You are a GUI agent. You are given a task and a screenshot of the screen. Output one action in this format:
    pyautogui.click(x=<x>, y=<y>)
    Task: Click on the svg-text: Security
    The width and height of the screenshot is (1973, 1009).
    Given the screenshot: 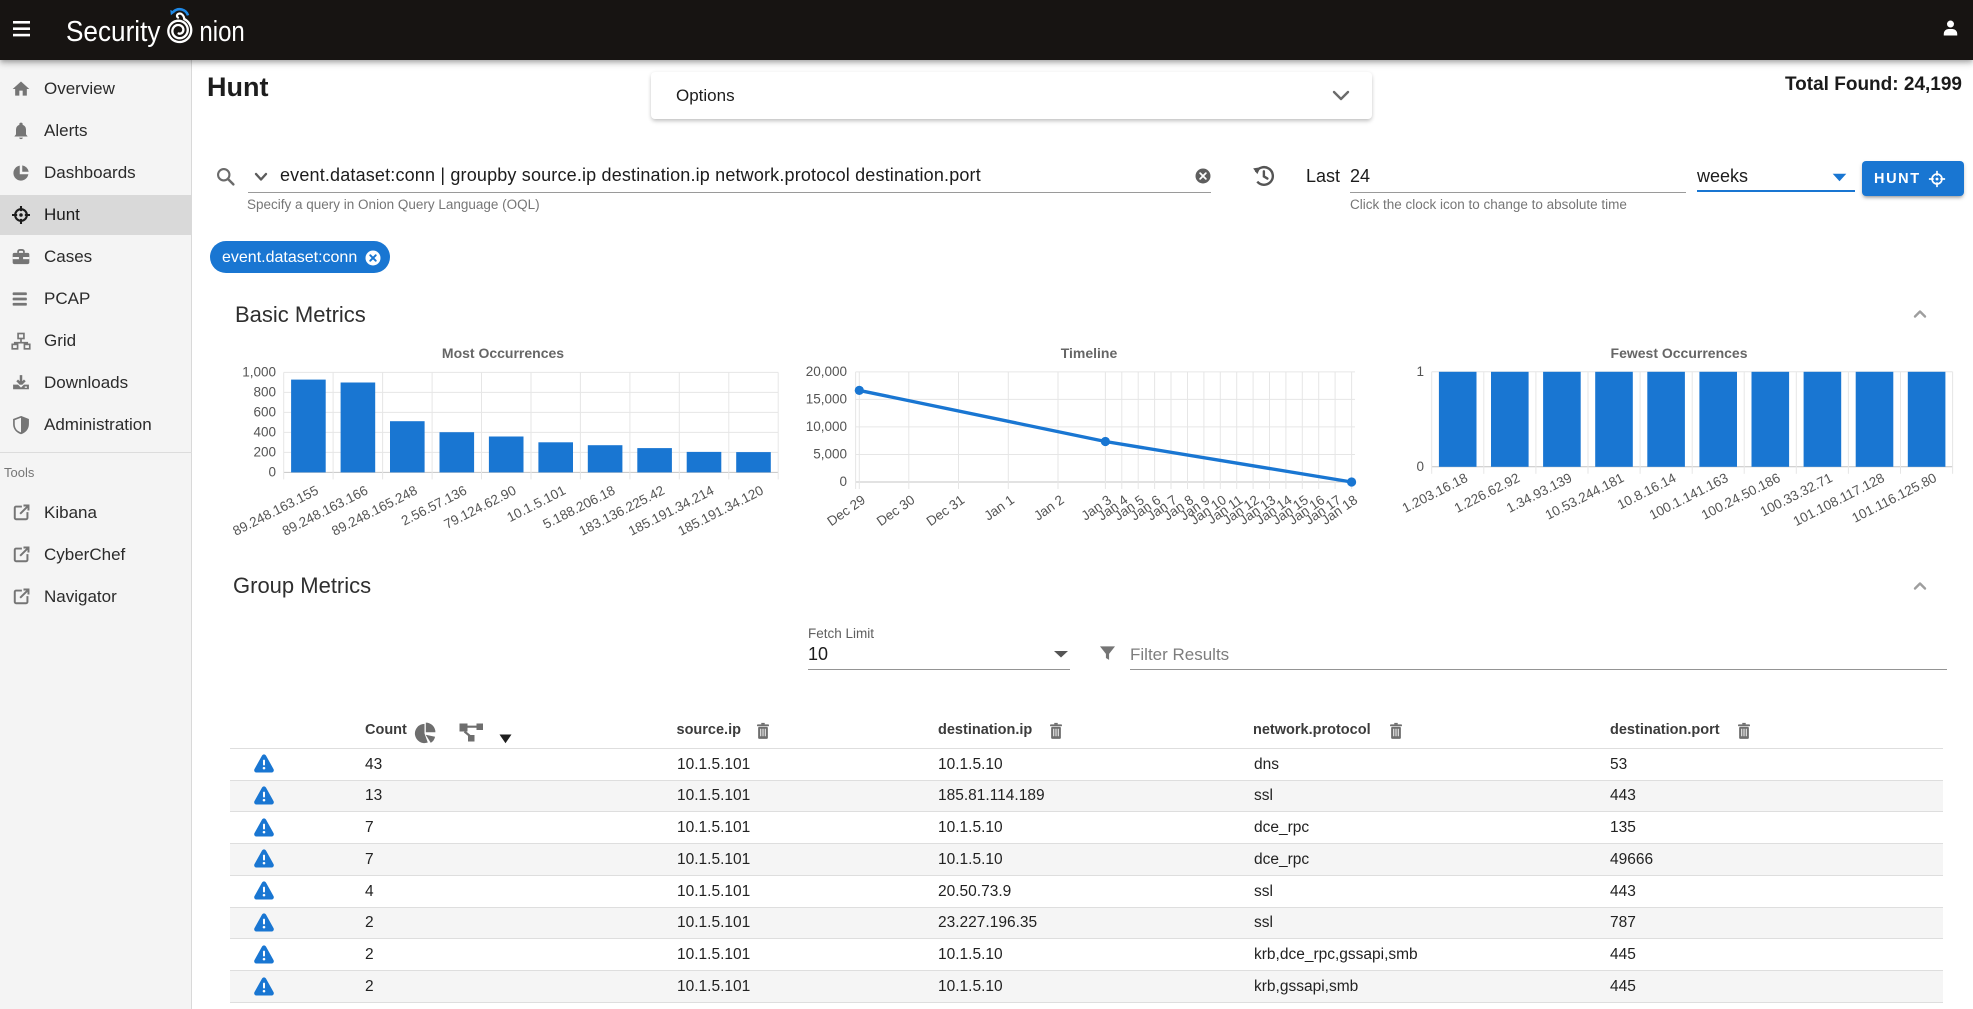 What is the action you would take?
    pyautogui.click(x=113, y=32)
    